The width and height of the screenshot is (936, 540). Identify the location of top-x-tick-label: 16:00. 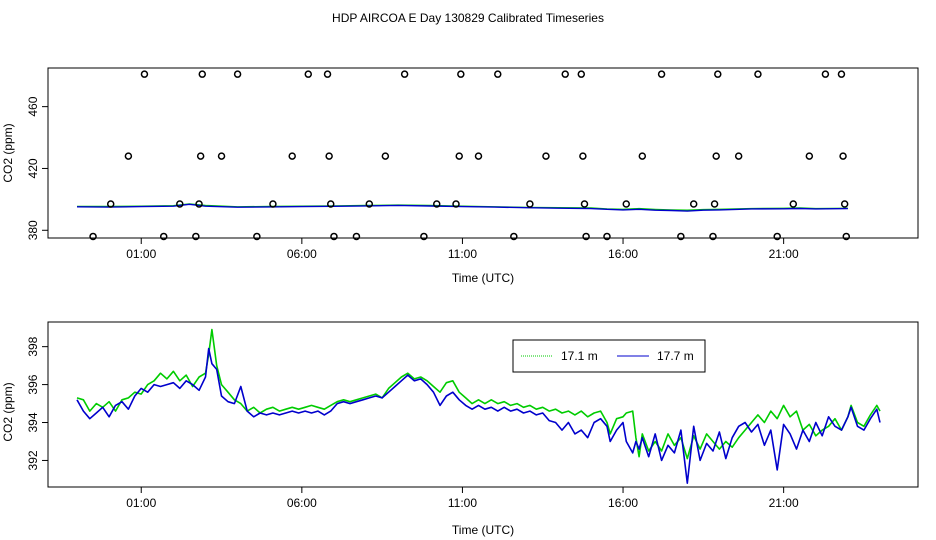
(623, 254).